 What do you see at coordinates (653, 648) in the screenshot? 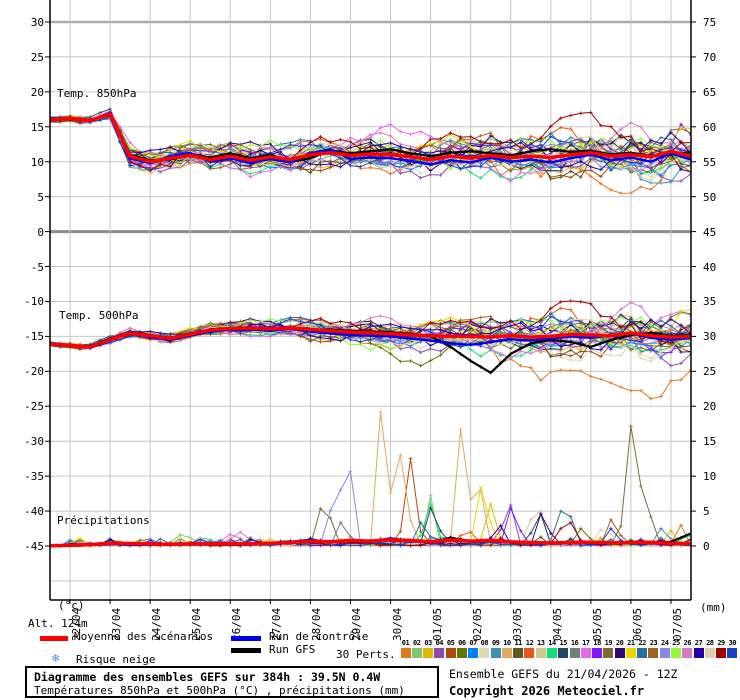
I see `pert-key-23: 23` at bounding box center [653, 648].